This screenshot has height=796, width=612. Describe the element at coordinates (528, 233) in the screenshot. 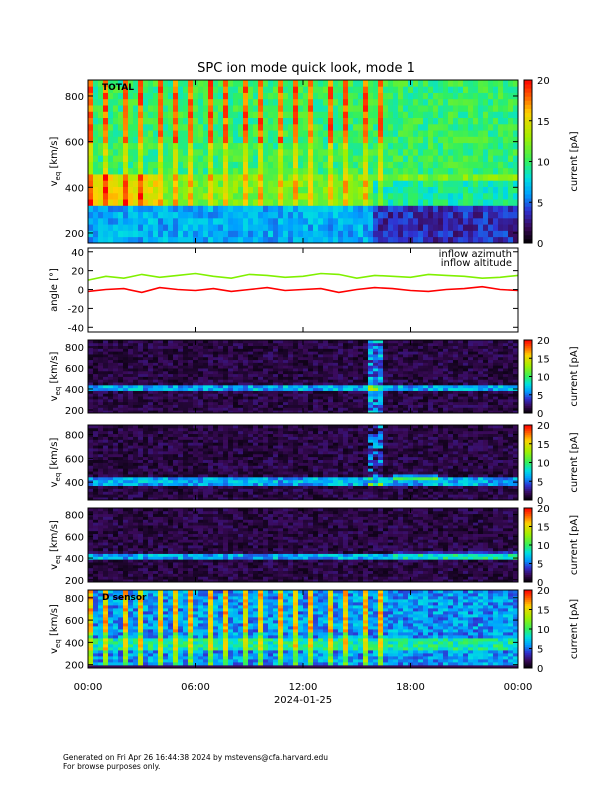

I see `colorbar-cell` at that location.